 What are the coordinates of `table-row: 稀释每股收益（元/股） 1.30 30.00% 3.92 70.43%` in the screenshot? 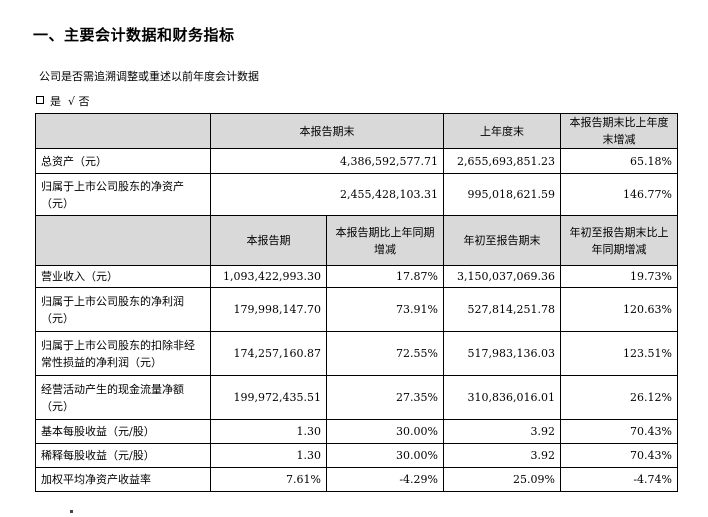 It's located at (356, 455).